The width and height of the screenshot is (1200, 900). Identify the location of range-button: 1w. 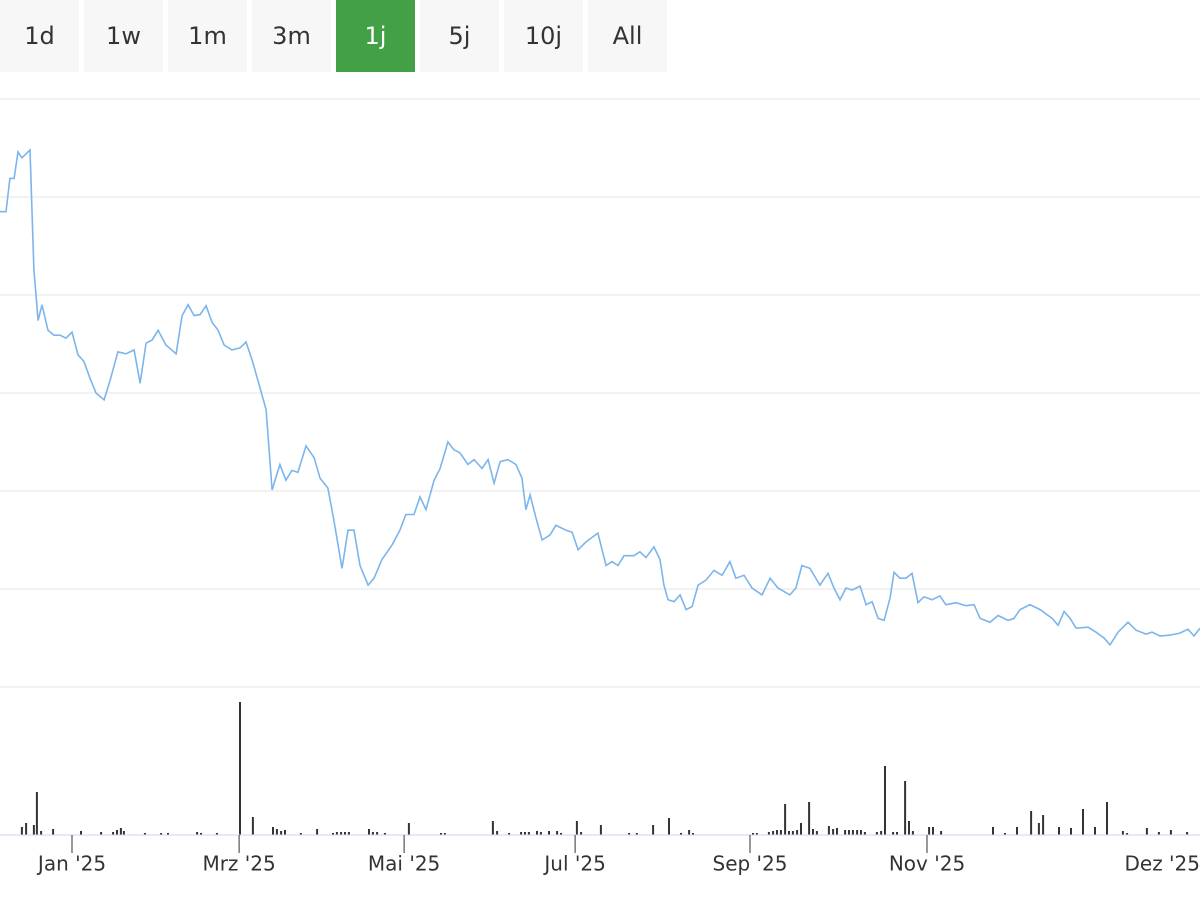
(123, 36).